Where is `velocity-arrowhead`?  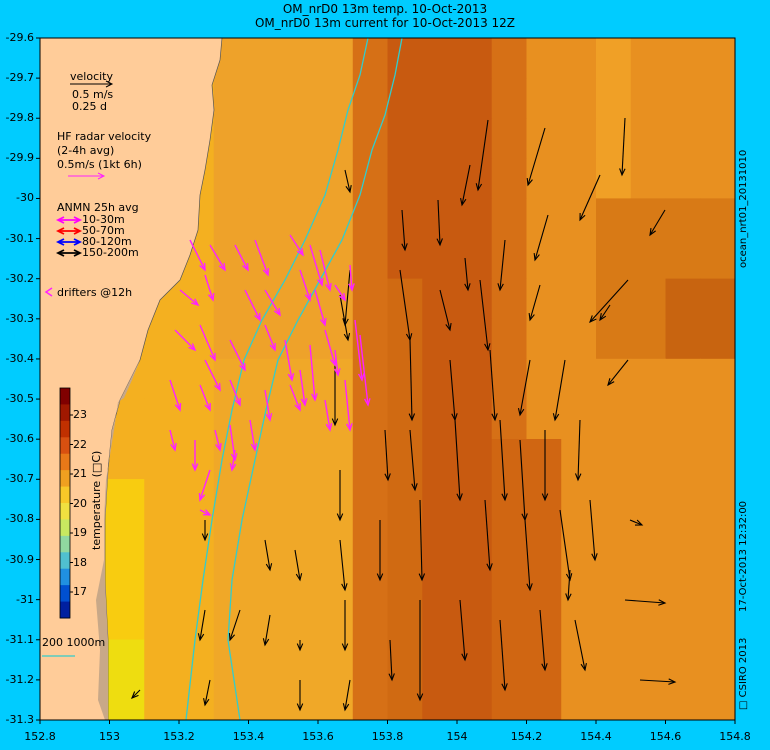
velocity-arrowhead is located at coordinates (109, 84).